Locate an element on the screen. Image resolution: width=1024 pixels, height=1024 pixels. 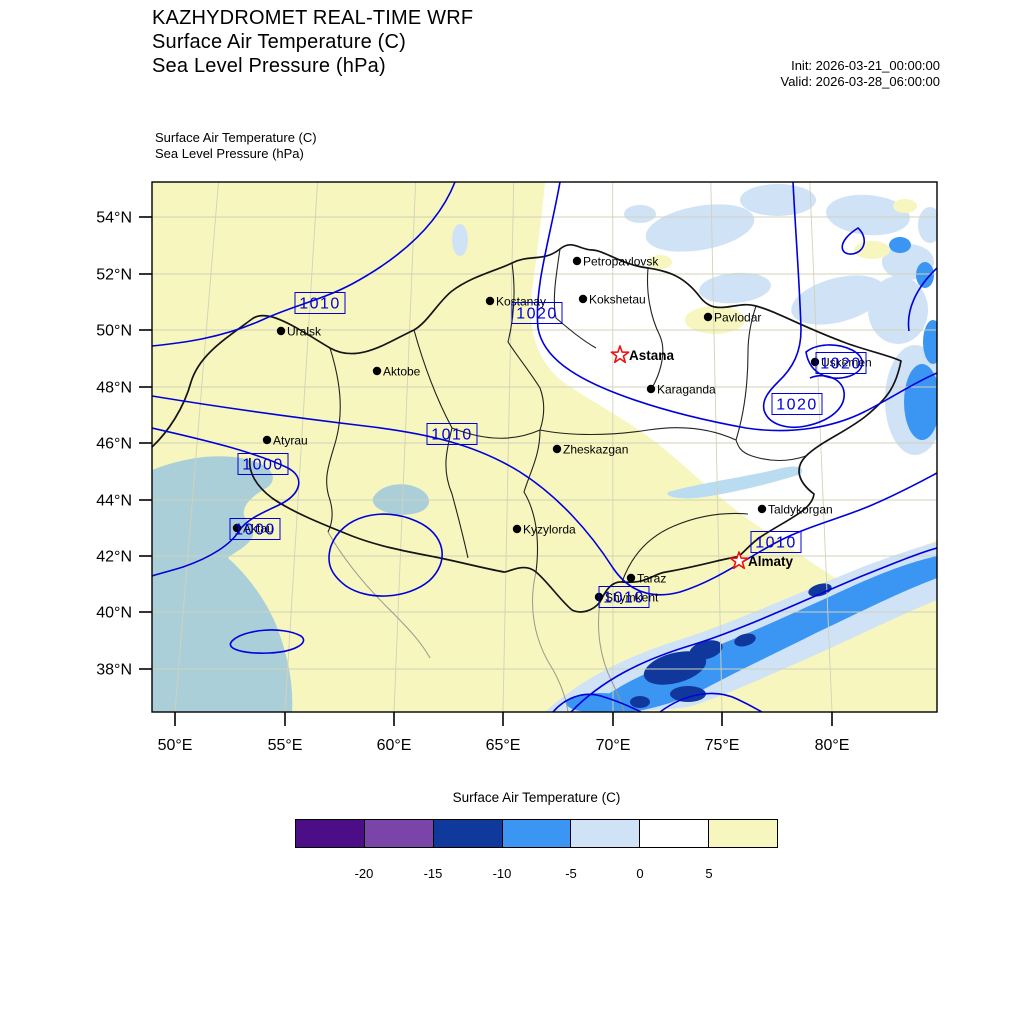
colorbar-tick-label: -20 is located at coordinates (364, 873).